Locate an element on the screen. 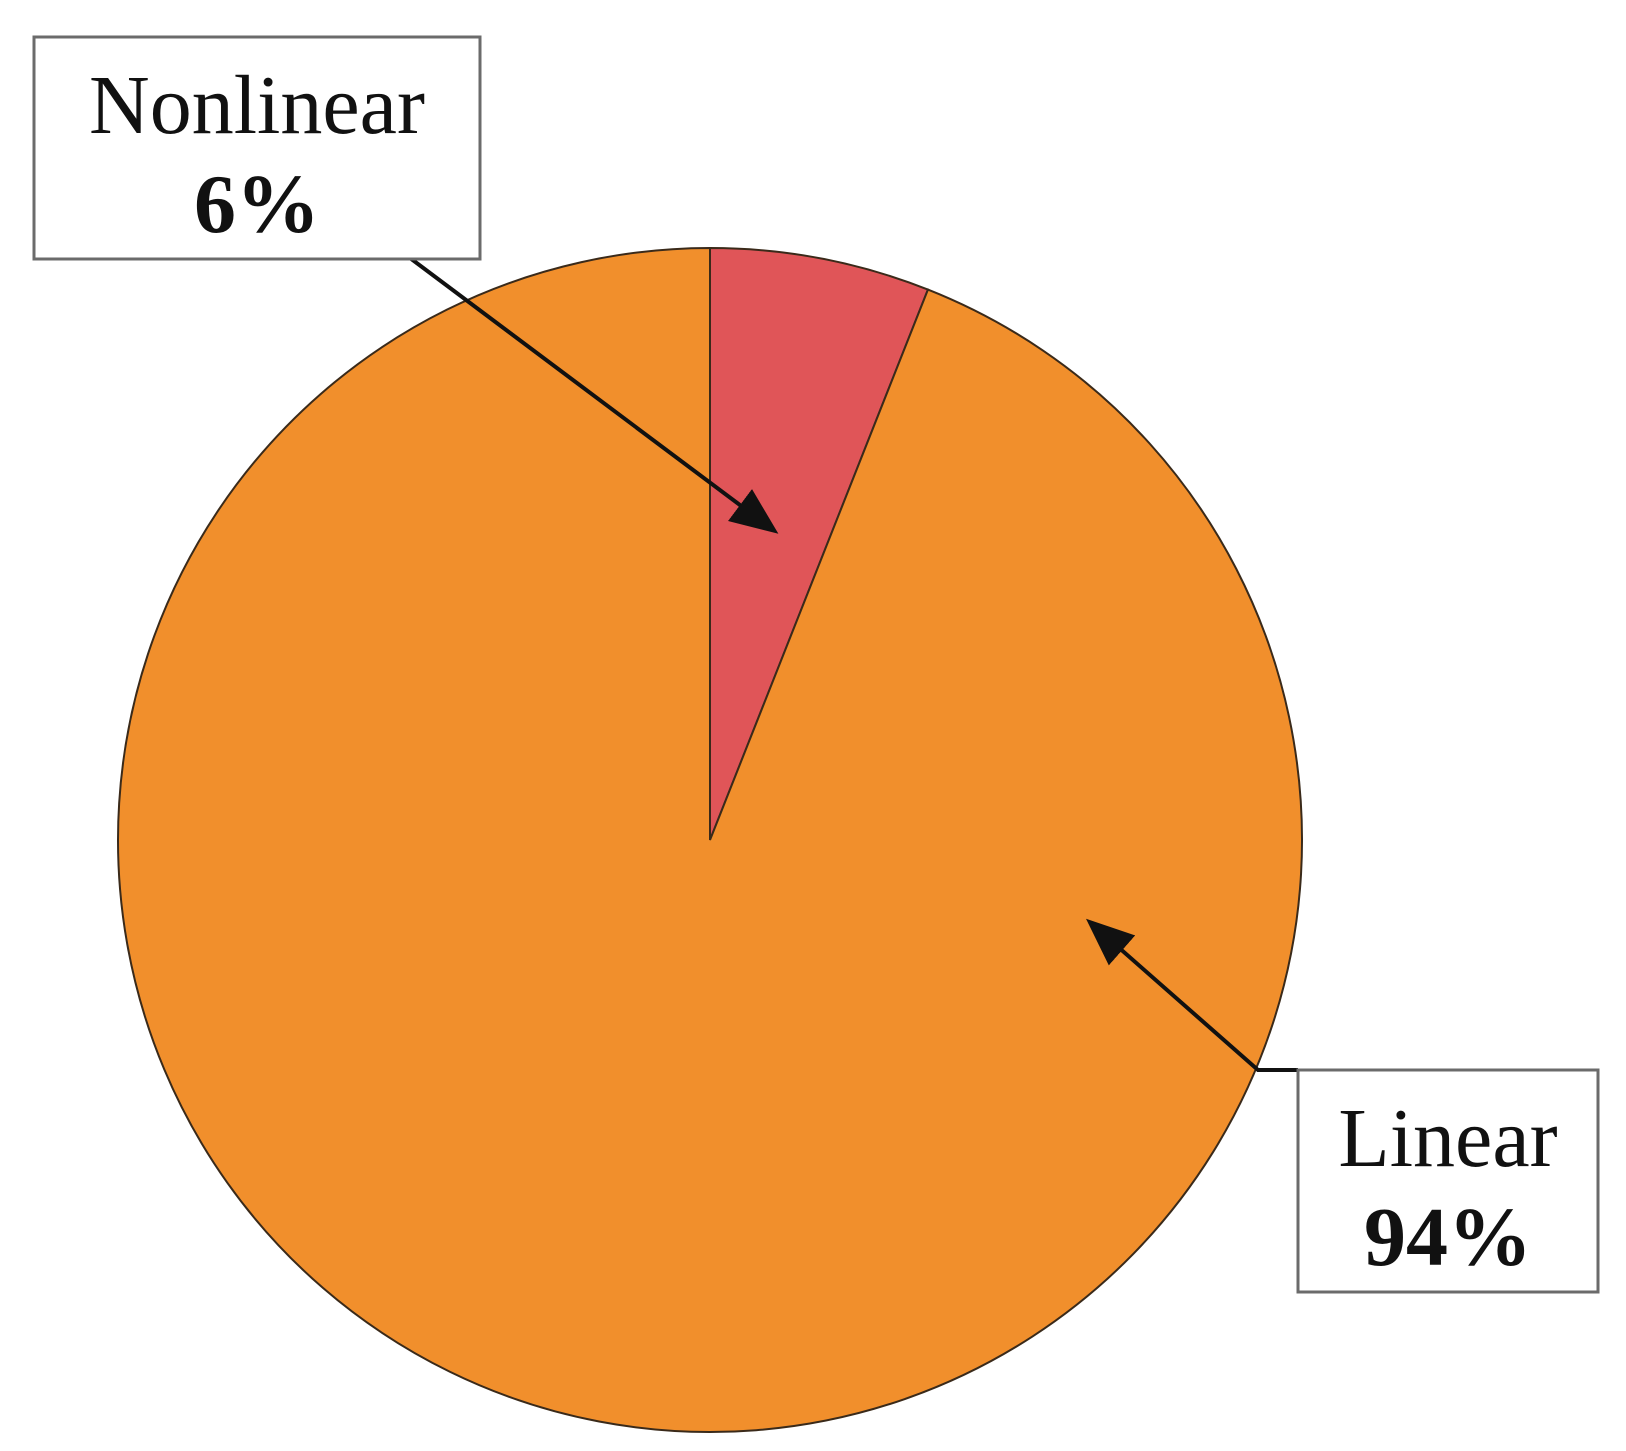 The image size is (1626, 1451). nonlinear-callout: Nonlinear 6% is located at coordinates (257, 148).